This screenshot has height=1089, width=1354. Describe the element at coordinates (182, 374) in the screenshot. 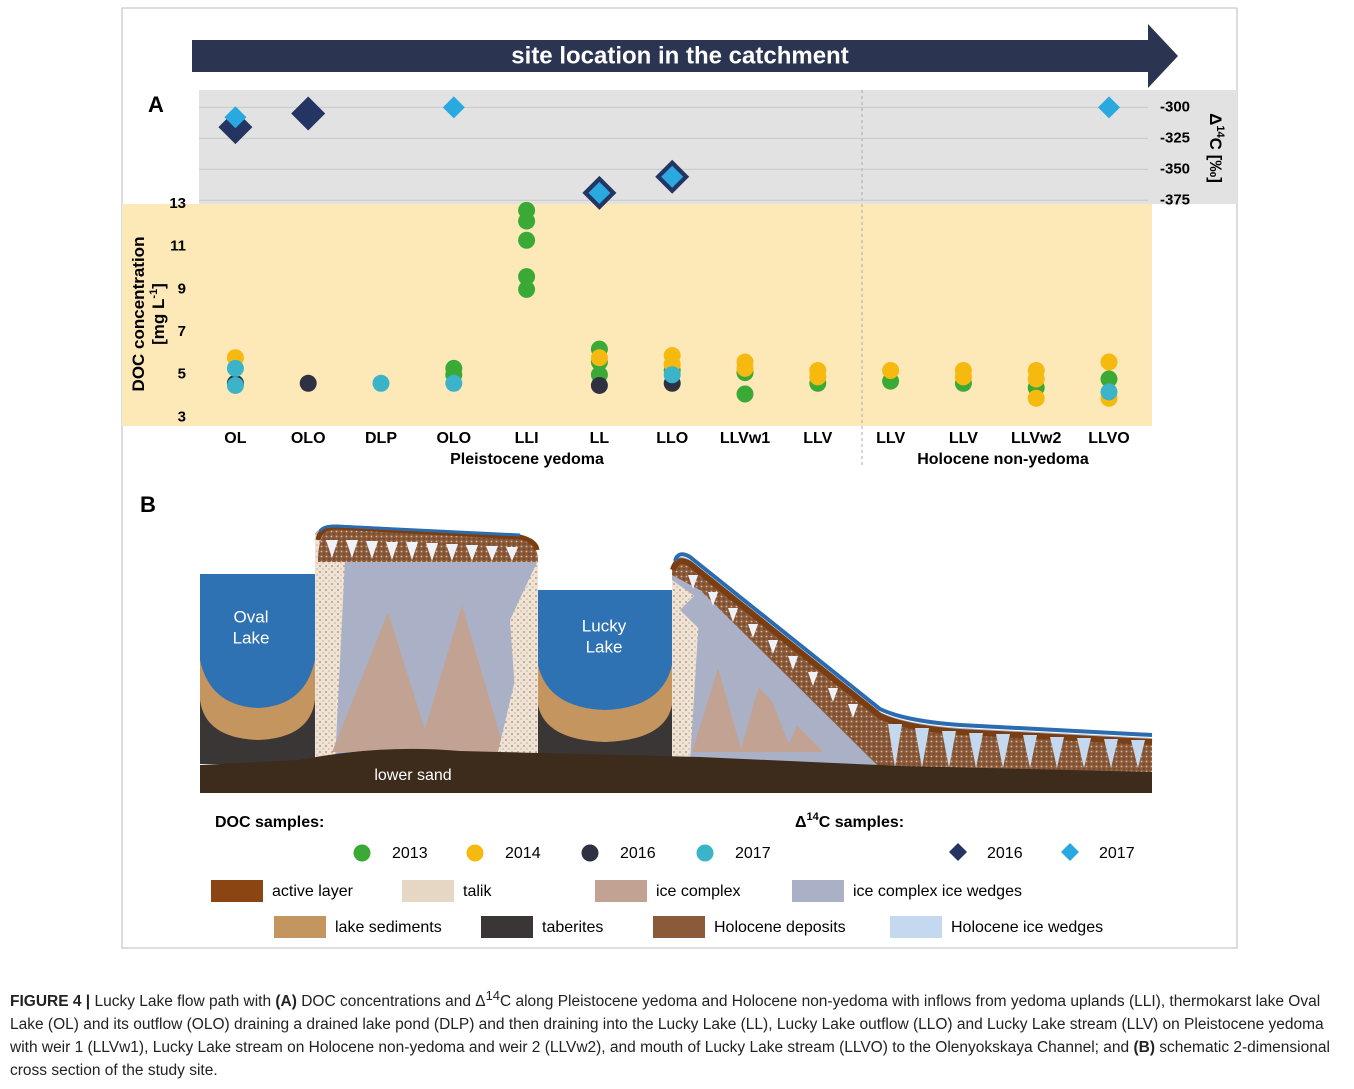

I see `y-tick-label: 5` at that location.